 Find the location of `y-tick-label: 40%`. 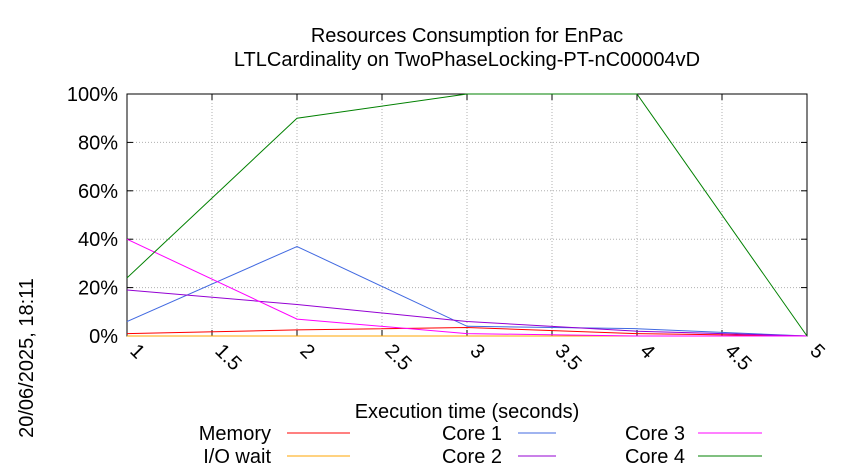

y-tick-label: 40% is located at coordinates (98, 240).